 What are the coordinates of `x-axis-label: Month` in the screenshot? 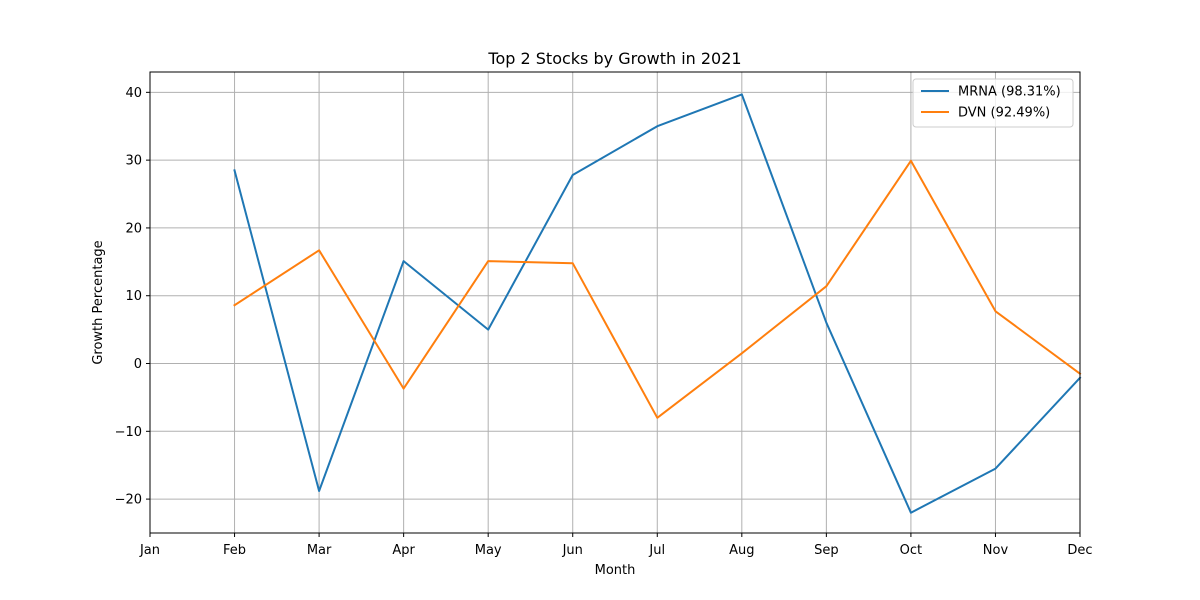 It's located at (615, 570).